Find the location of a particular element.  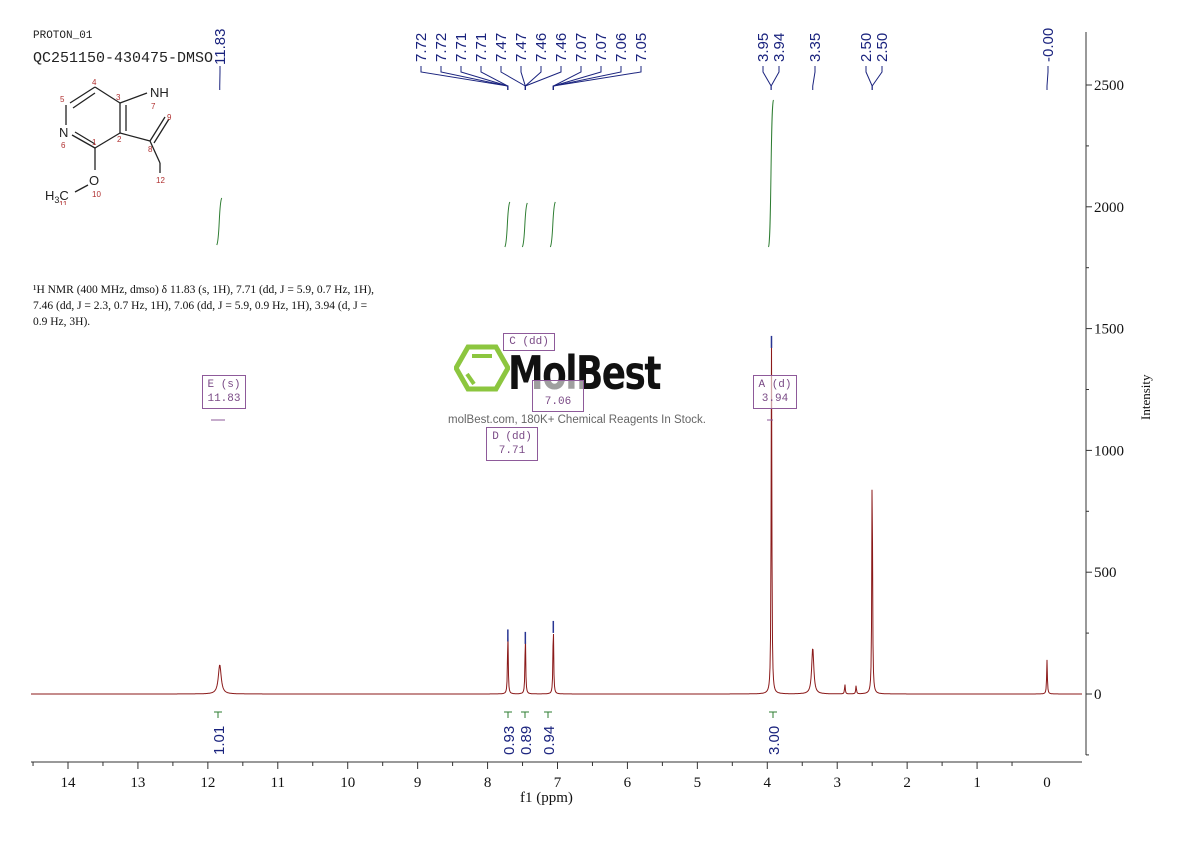

x-tick-label: 0 is located at coordinates (1047, 783).